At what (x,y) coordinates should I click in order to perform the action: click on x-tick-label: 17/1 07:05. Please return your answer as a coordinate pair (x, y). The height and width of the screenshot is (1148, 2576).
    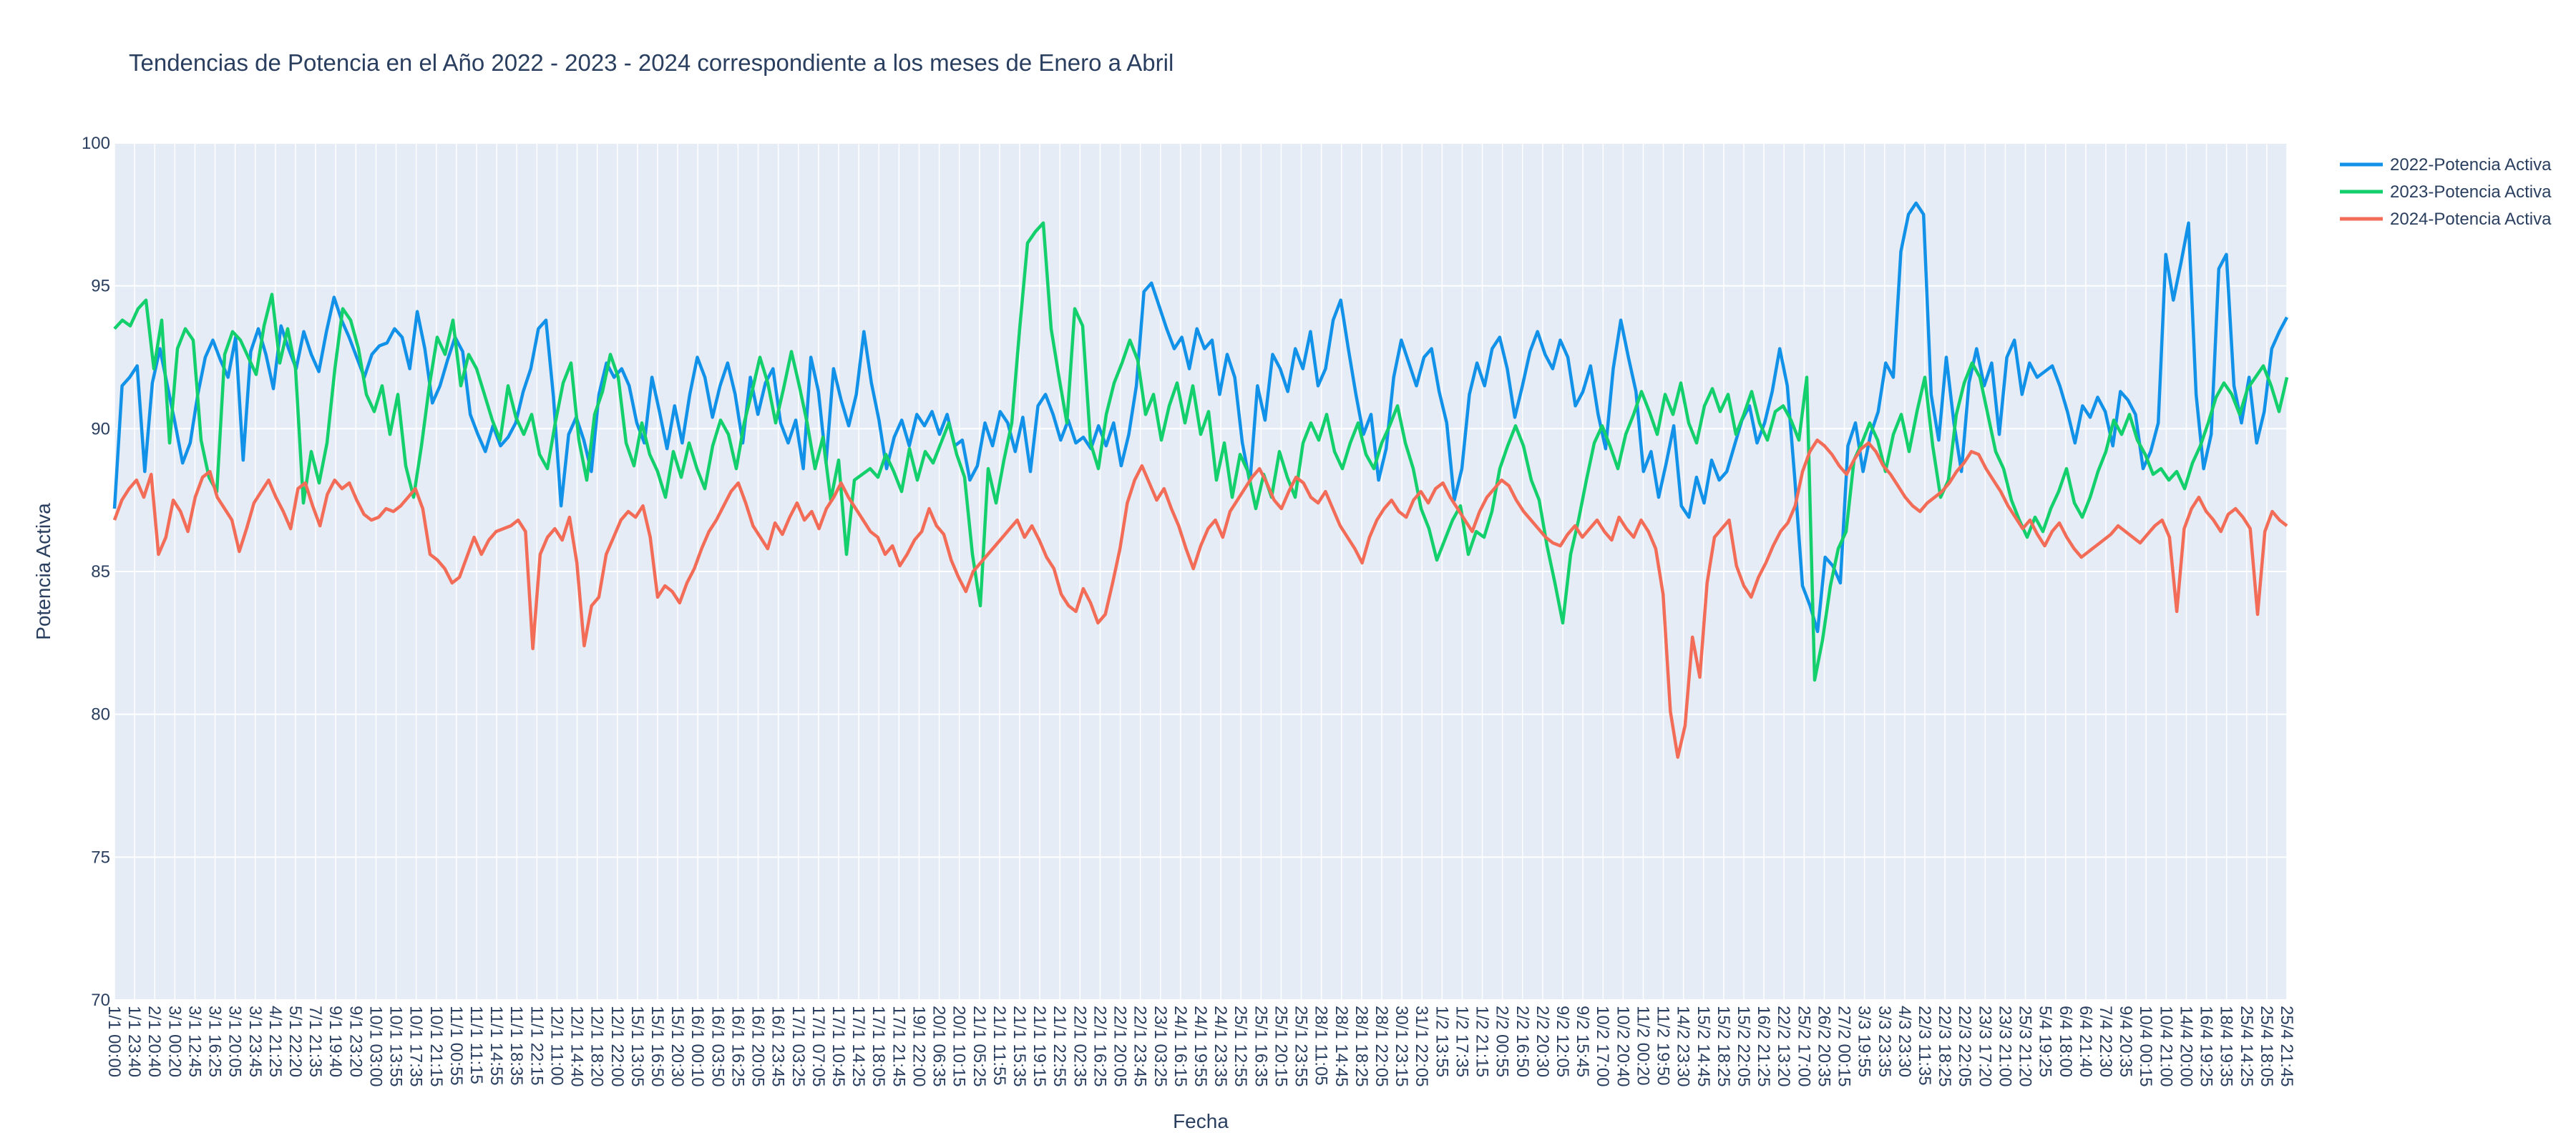
    Looking at the image, I should click on (818, 1046).